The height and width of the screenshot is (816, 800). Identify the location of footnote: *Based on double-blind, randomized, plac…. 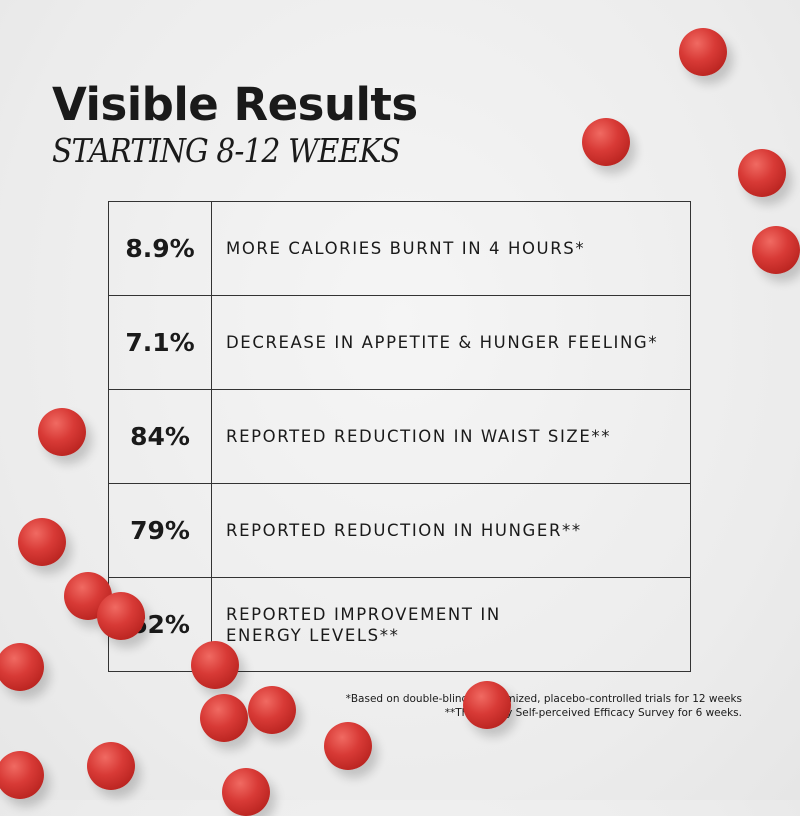
(543, 699).